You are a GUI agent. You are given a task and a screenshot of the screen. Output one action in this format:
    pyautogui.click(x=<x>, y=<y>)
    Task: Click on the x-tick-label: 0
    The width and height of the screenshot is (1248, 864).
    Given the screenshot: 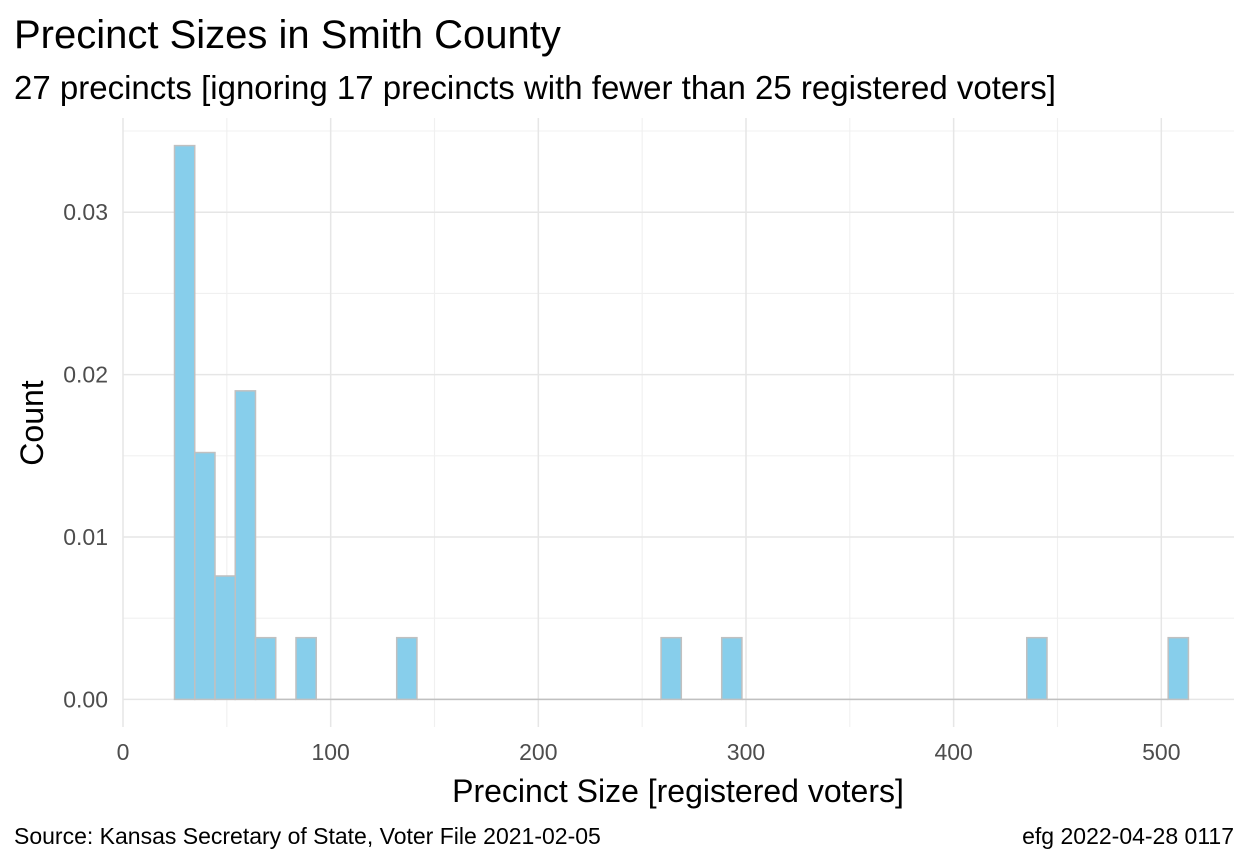 What is the action you would take?
    pyautogui.click(x=123, y=752)
    